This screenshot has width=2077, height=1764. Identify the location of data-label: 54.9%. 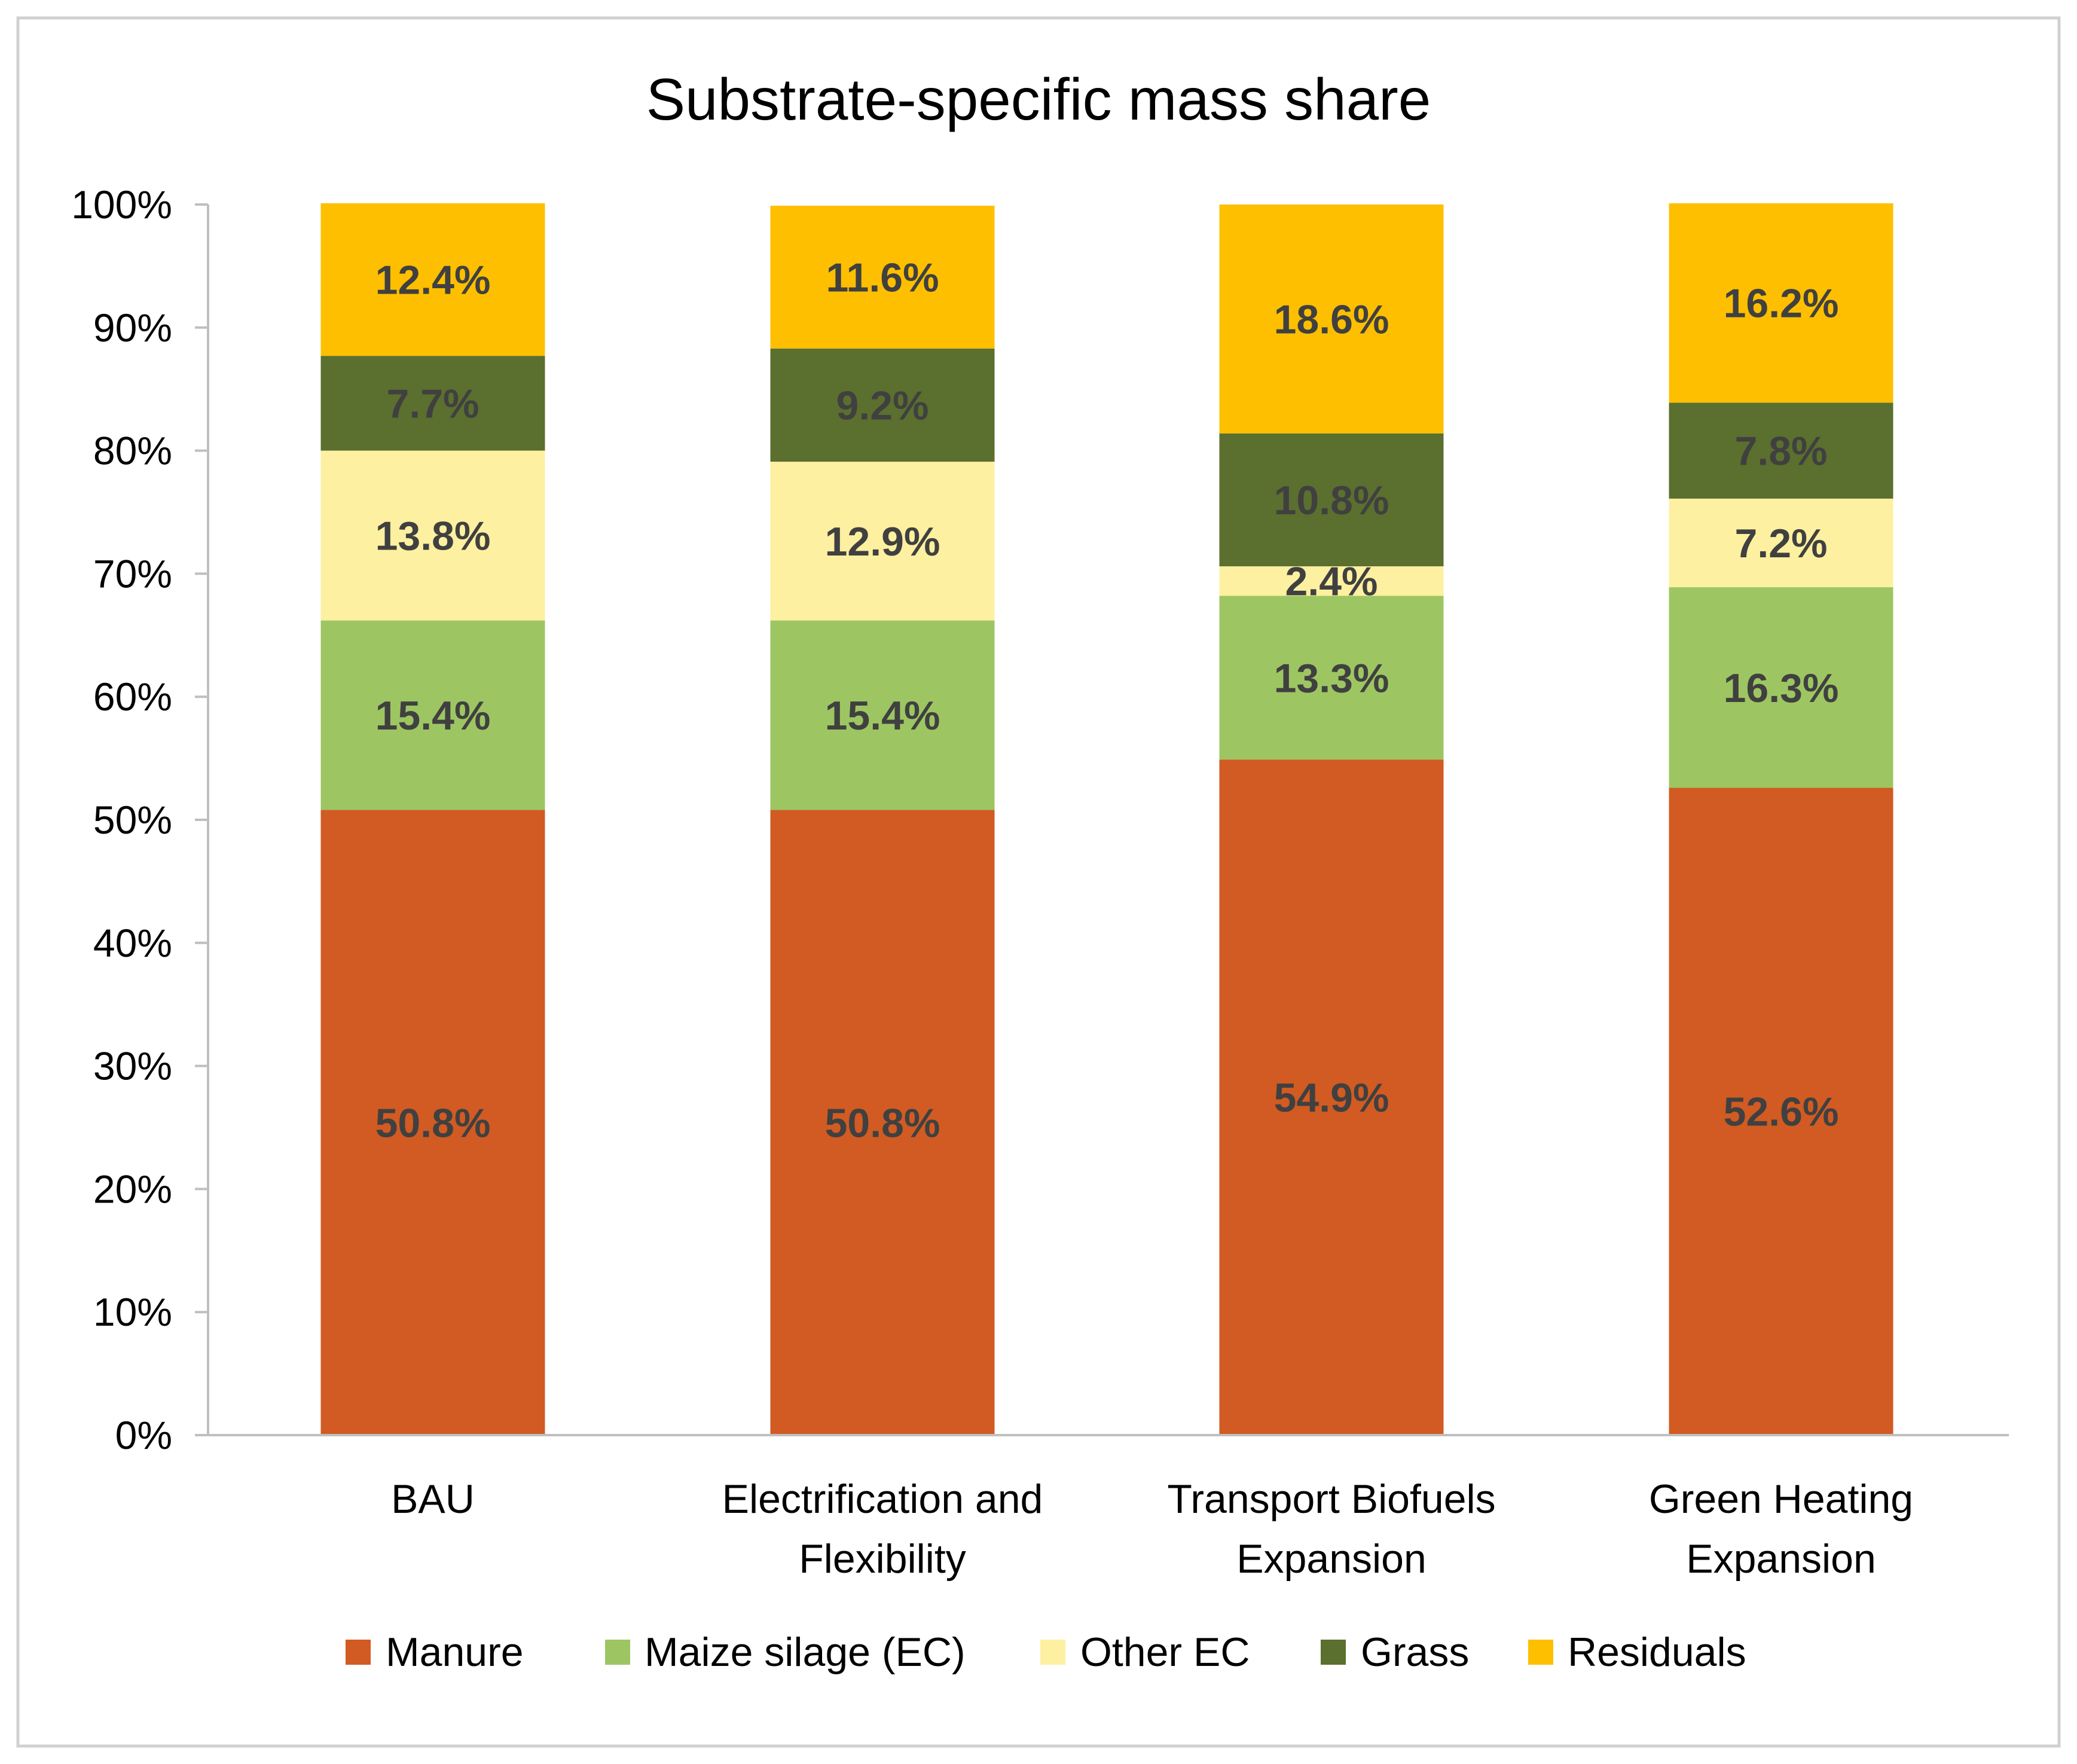
(1331, 1098).